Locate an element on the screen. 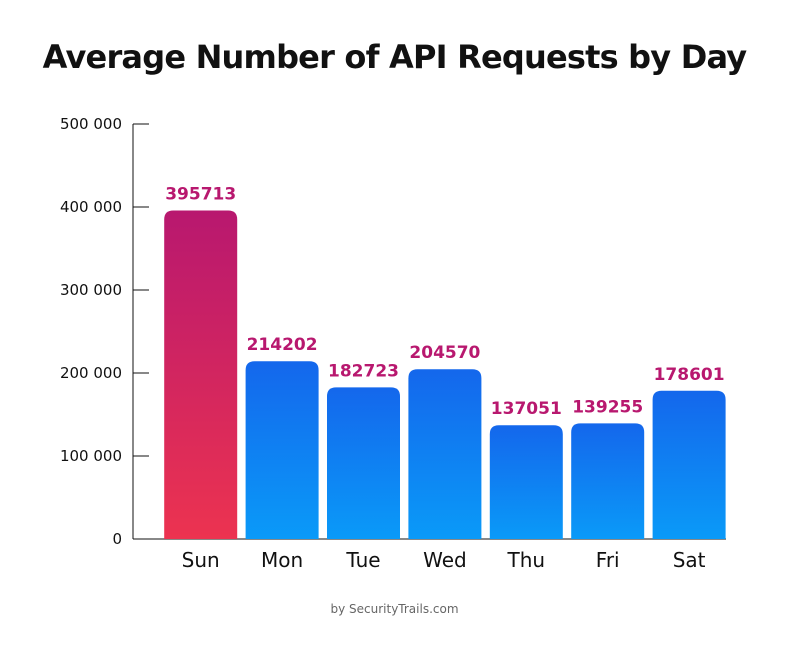  x-tick-label-mon: Mon is located at coordinates (282, 560).